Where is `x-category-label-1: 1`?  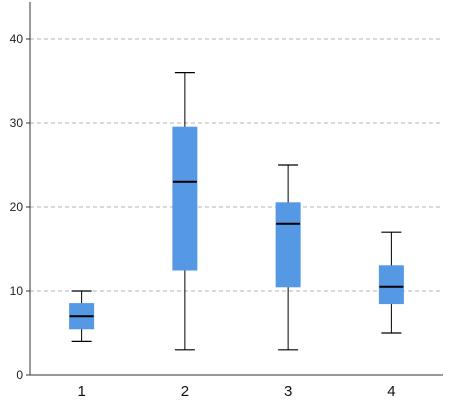 x-category-label-1: 1 is located at coordinates (81, 391).